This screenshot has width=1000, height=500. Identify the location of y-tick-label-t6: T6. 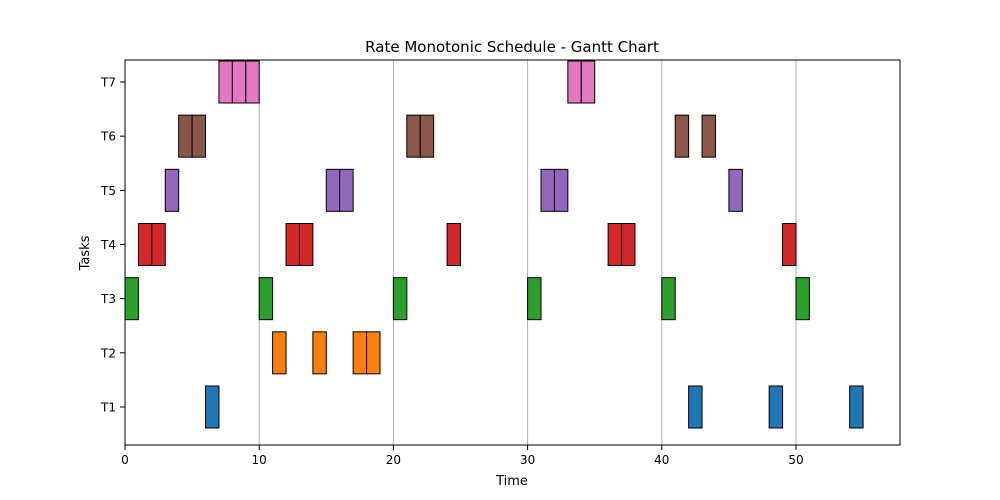
(108, 137).